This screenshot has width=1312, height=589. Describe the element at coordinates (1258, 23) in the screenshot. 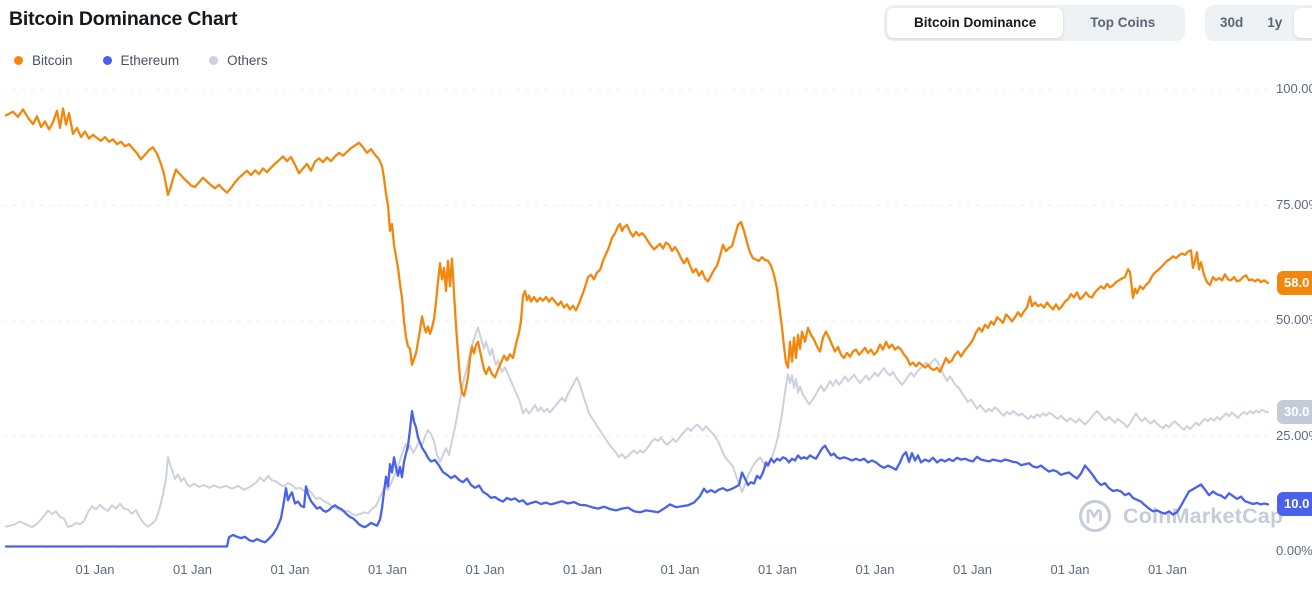

I see `timeframe-toggle: 30d 1y` at that location.